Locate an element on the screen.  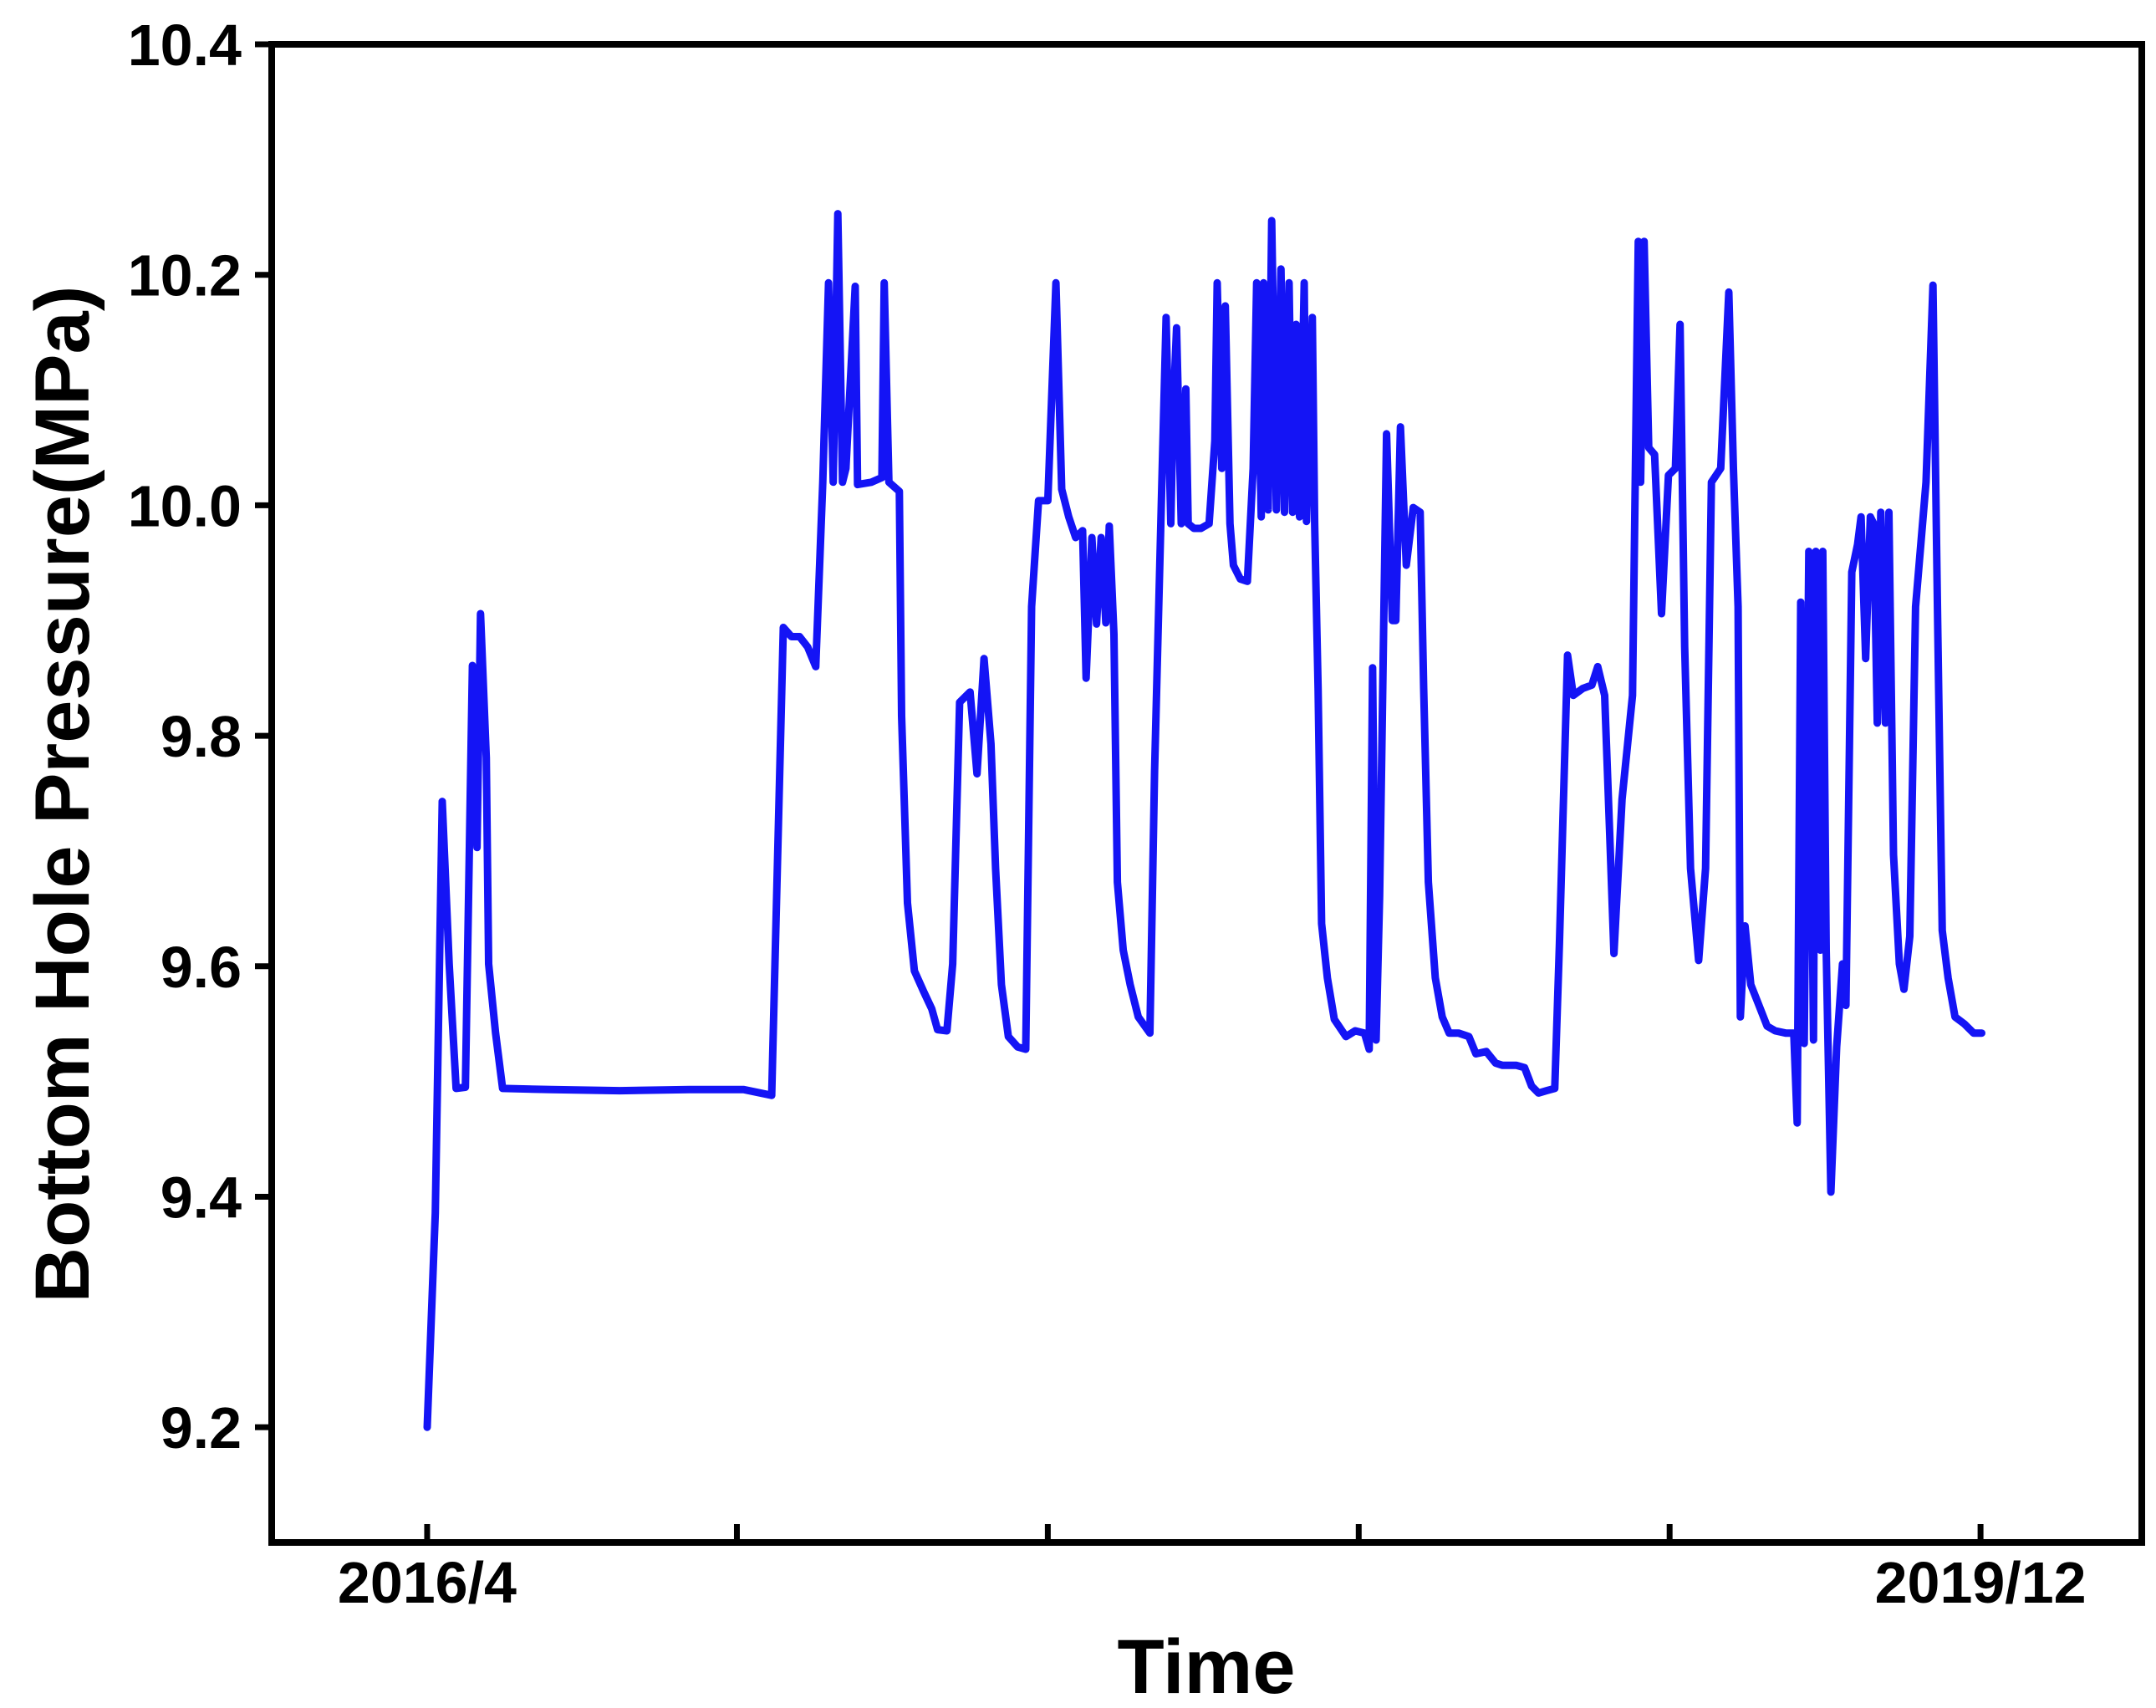
x-axis-title: Time is located at coordinates (1206, 1666).